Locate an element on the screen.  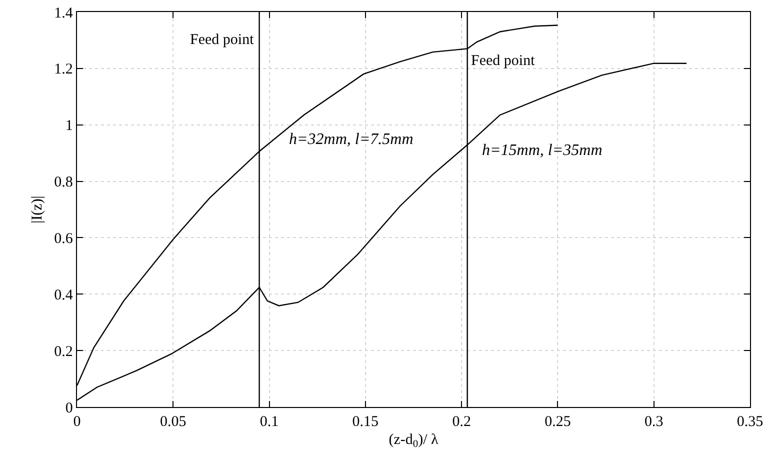
x-axis-title: (z-d$_{0}$)/ λ is located at coordinates (414, 441).